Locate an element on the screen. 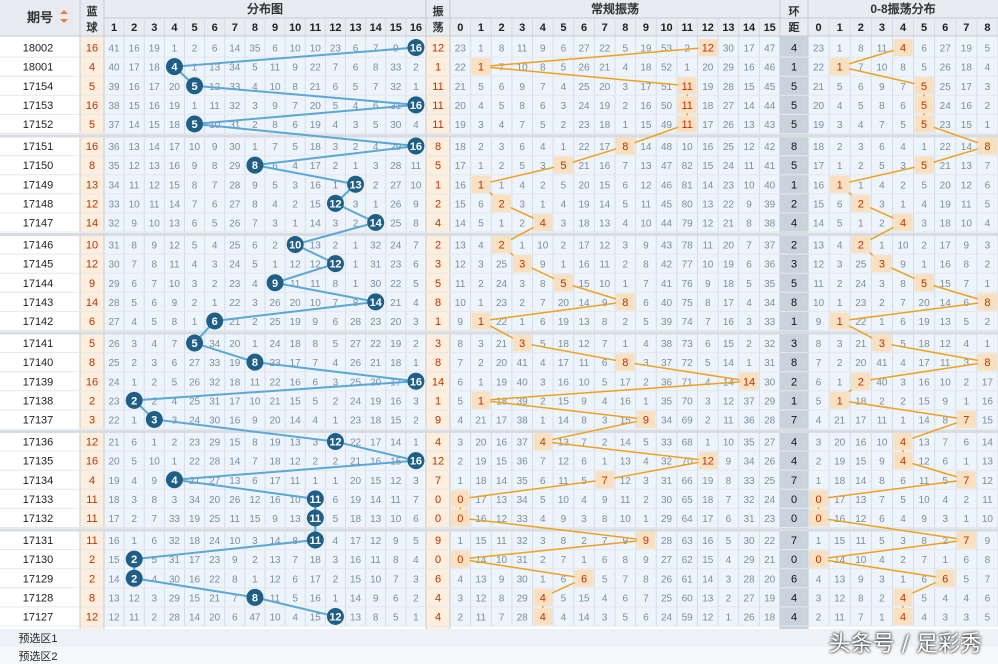  ring-cell: 6 is located at coordinates (794, 579).